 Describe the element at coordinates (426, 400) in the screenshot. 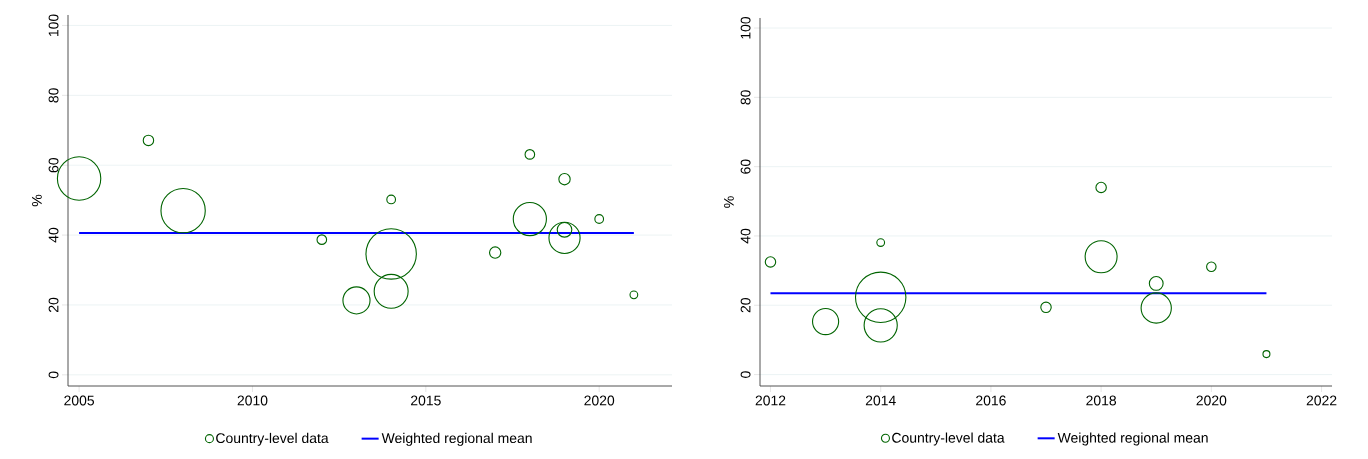

I see `x-tick-label: 2015` at that location.